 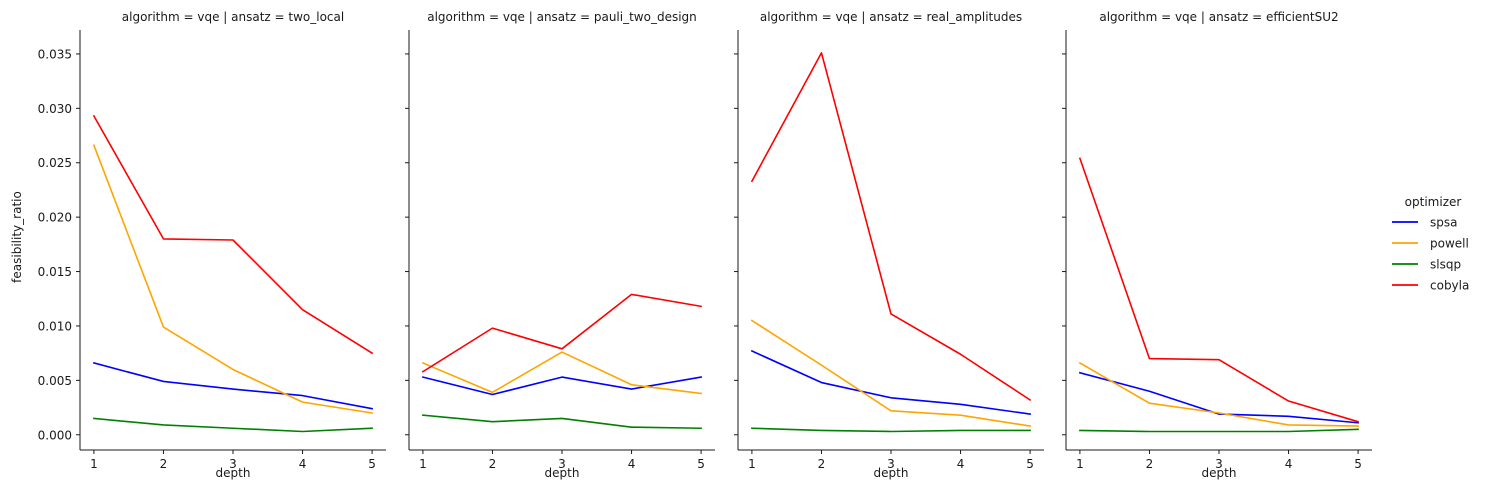 What do you see at coordinates (1445, 265) in the screenshot?
I see `legend-label-slsqp: slsqp` at bounding box center [1445, 265].